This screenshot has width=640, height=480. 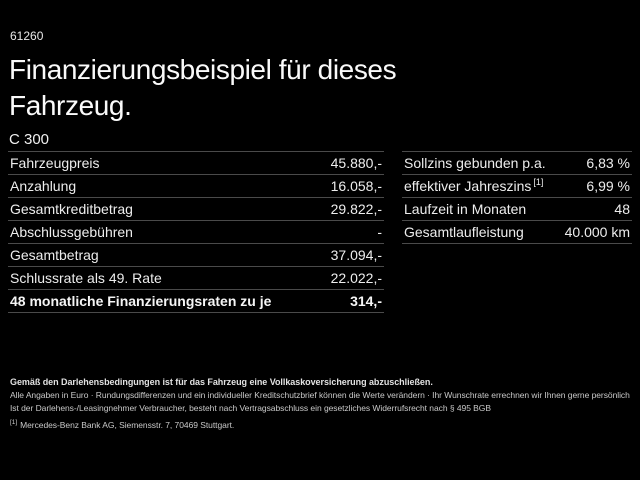 I want to click on row-label: 48 monatliche Finanzierungsraten zu je, so click(x=141, y=301).